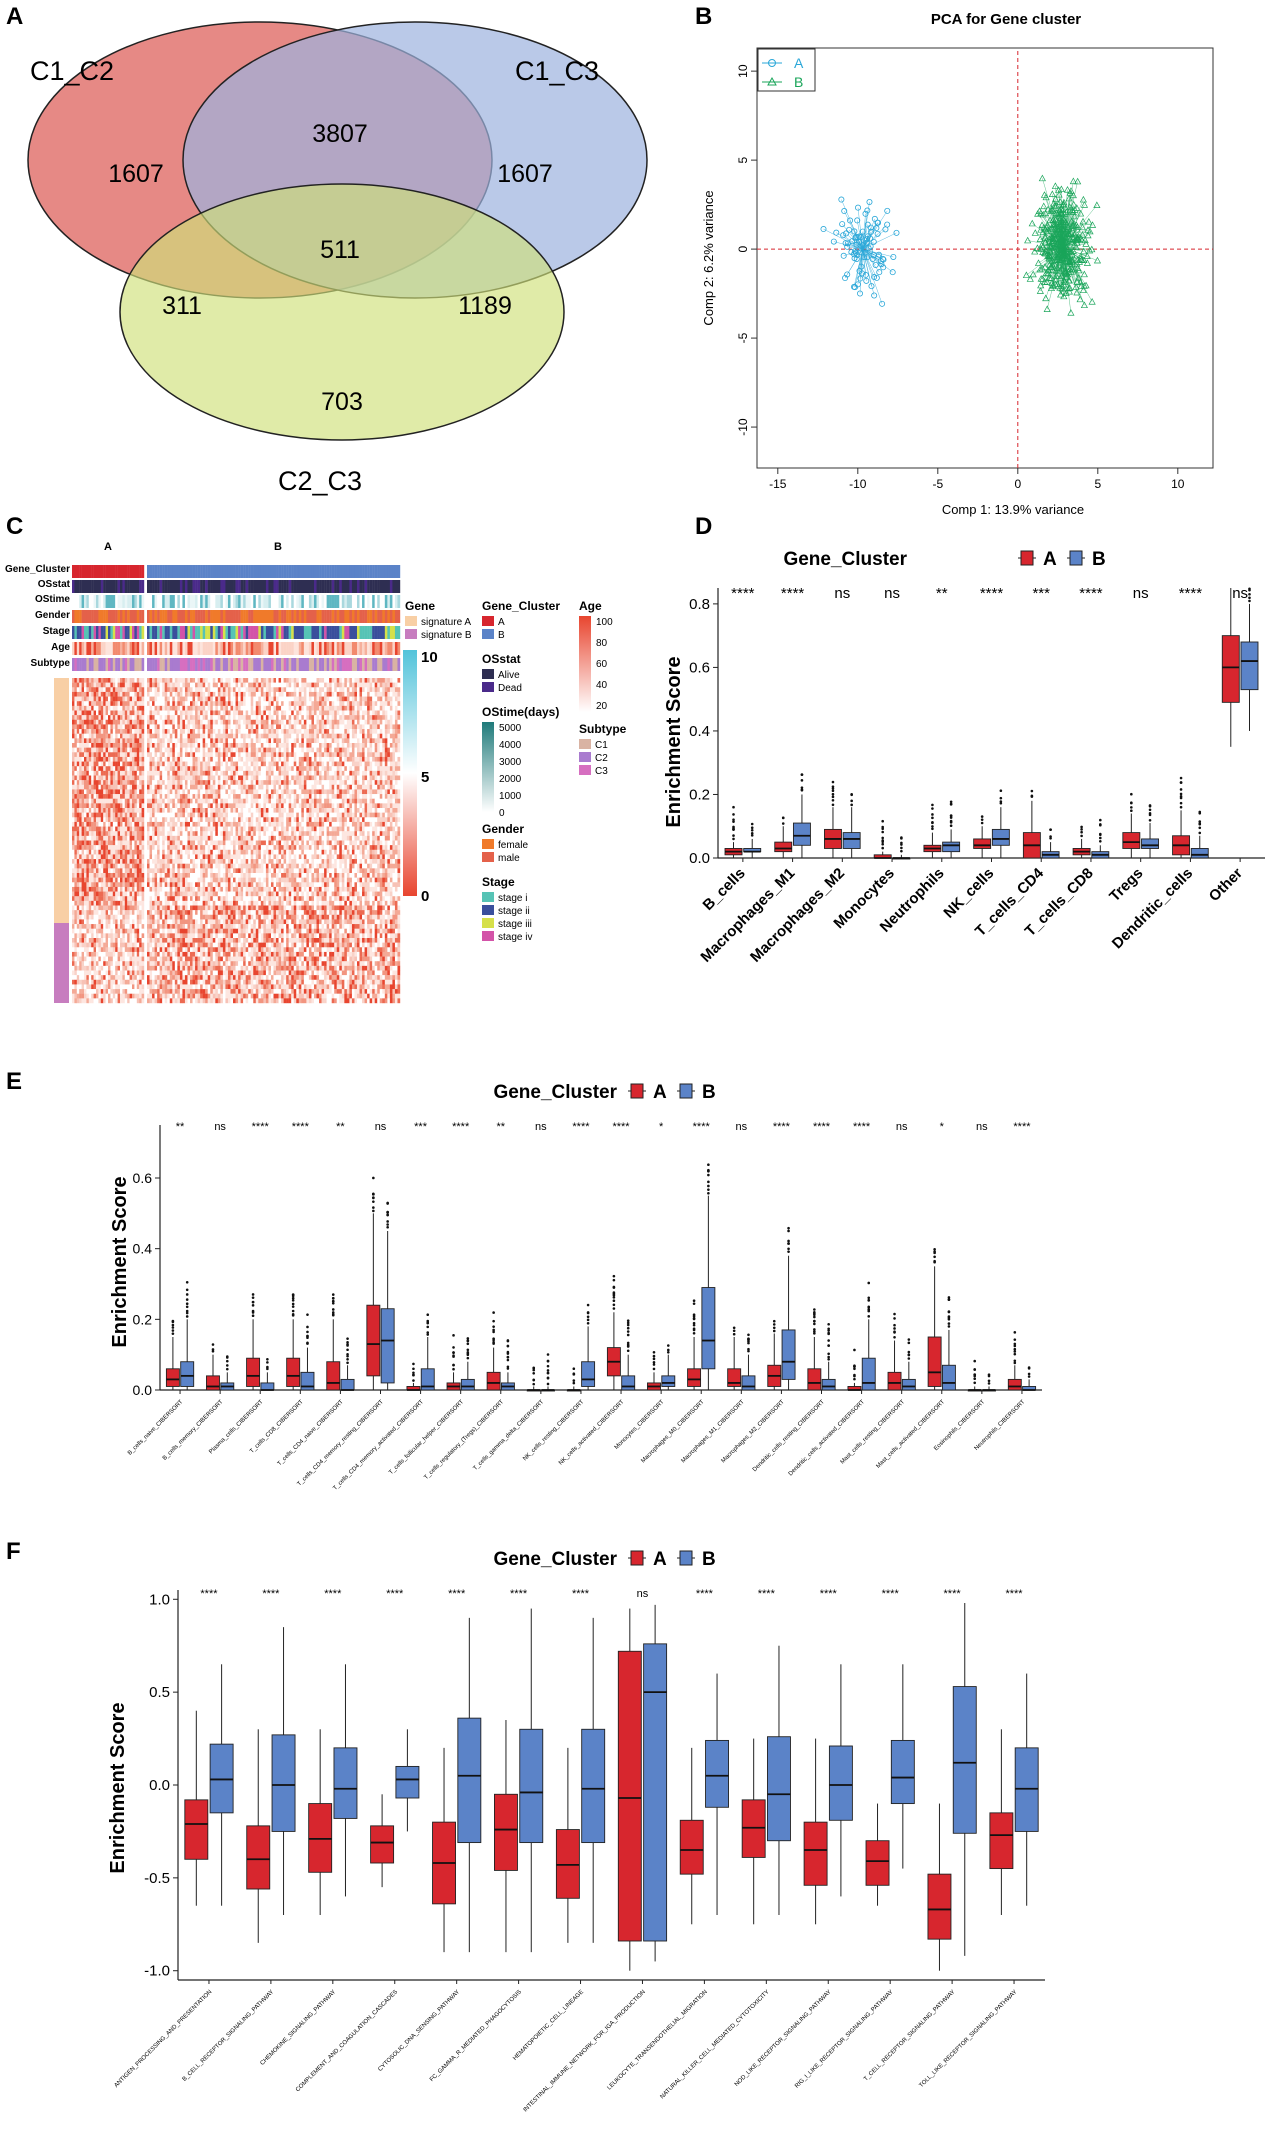 The width and height of the screenshot is (1281, 2131). I want to click on pca-spoke-a, so click(861, 243).